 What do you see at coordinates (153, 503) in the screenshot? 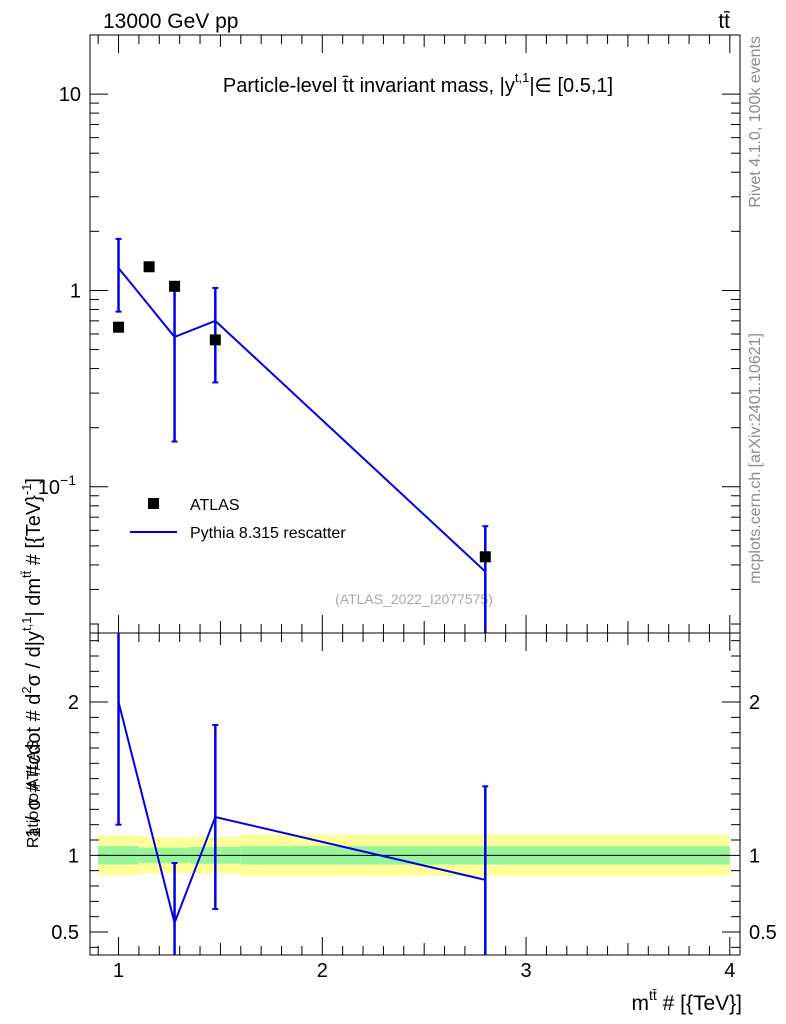
I see `legend-marker-atlas` at bounding box center [153, 503].